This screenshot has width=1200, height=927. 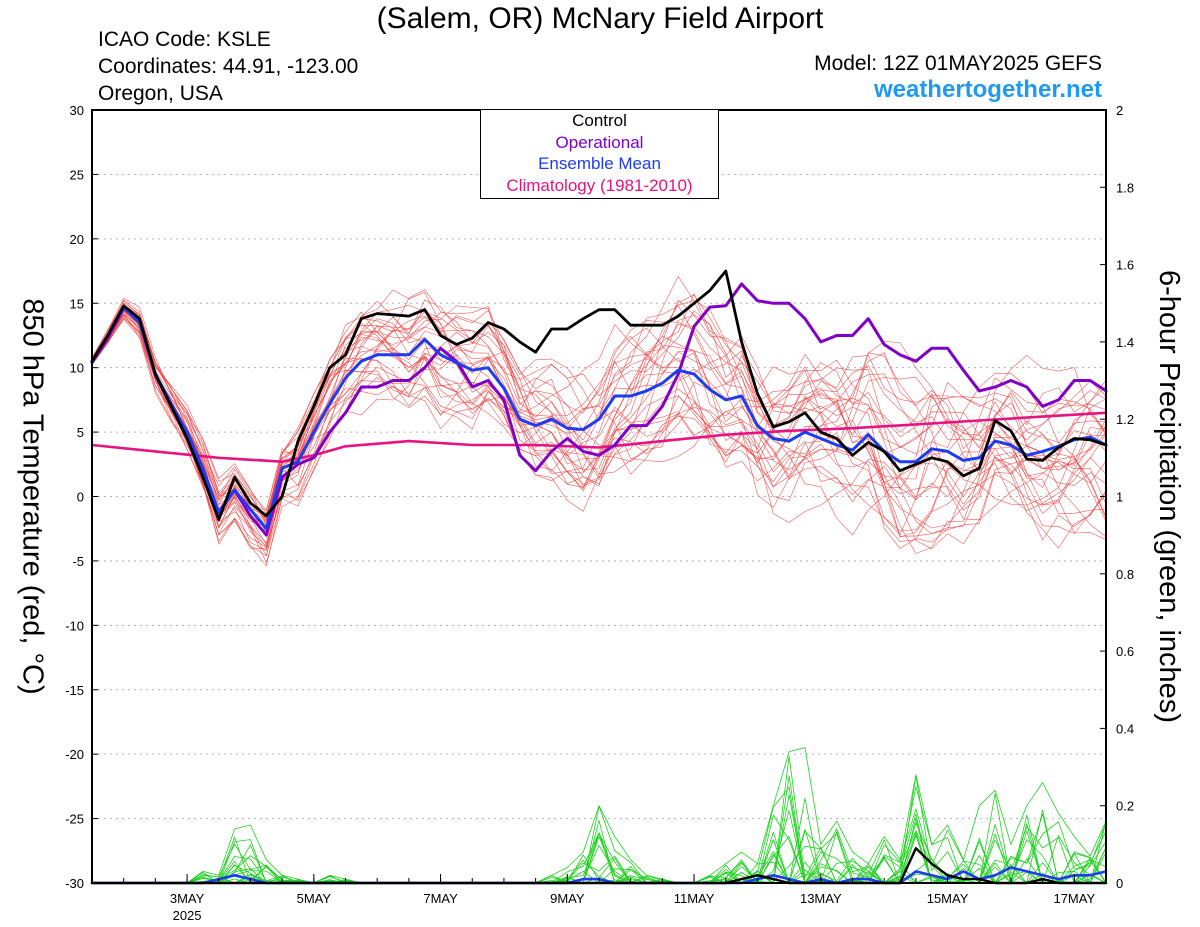 I want to click on precip-max-line, so click(x=599, y=815).